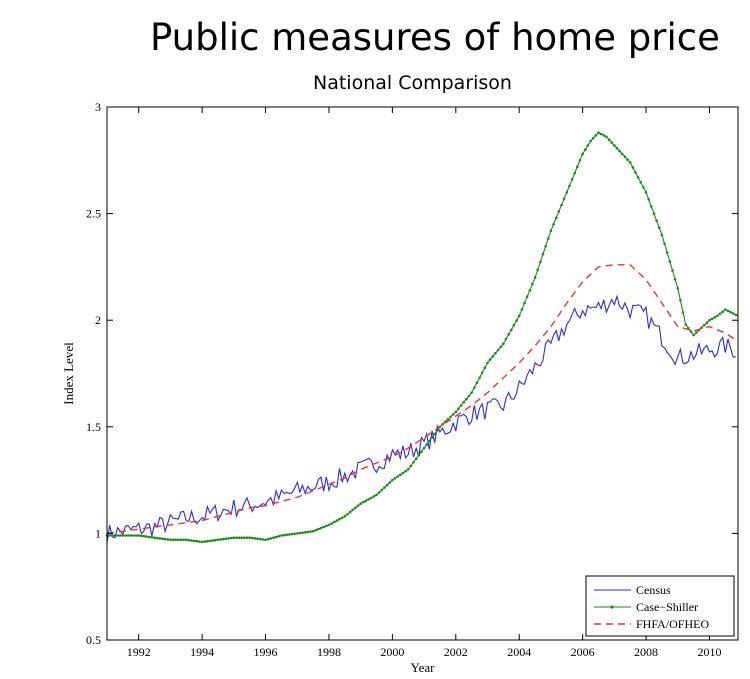 This screenshot has height=679, width=750. Describe the element at coordinates (646, 652) in the screenshot. I see `x-tick-label: 2008` at that location.